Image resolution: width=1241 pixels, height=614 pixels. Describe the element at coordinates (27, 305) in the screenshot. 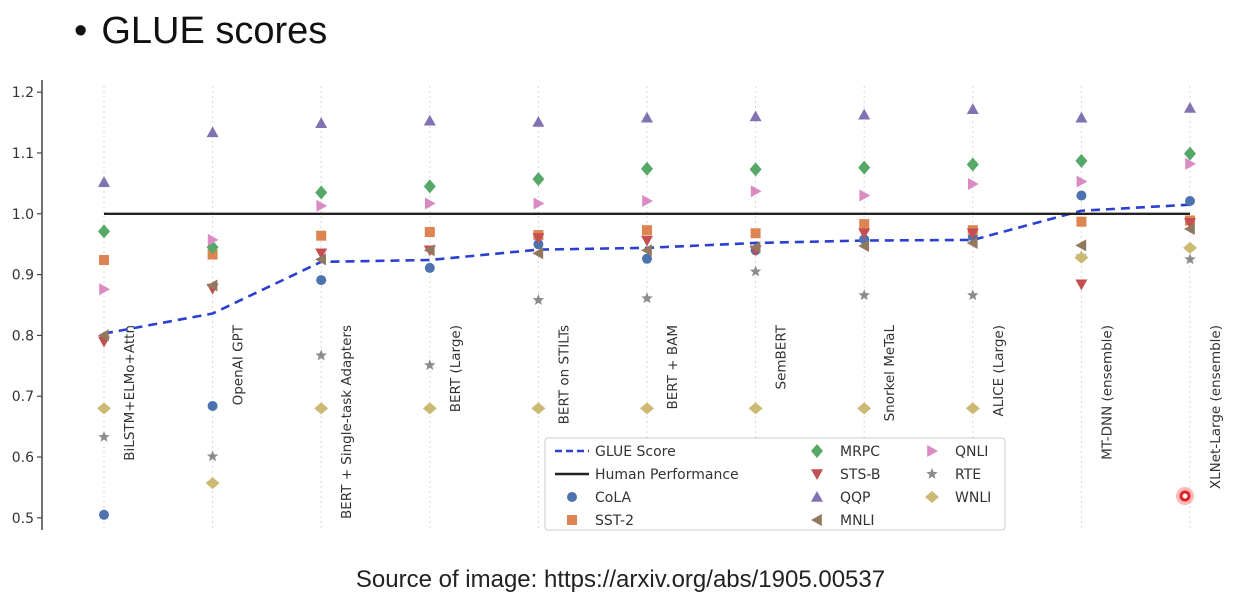

I see `chart-axes: 0.5 0.6 0.7 0.8 0.9 1.0 1.1 1.2` at that location.